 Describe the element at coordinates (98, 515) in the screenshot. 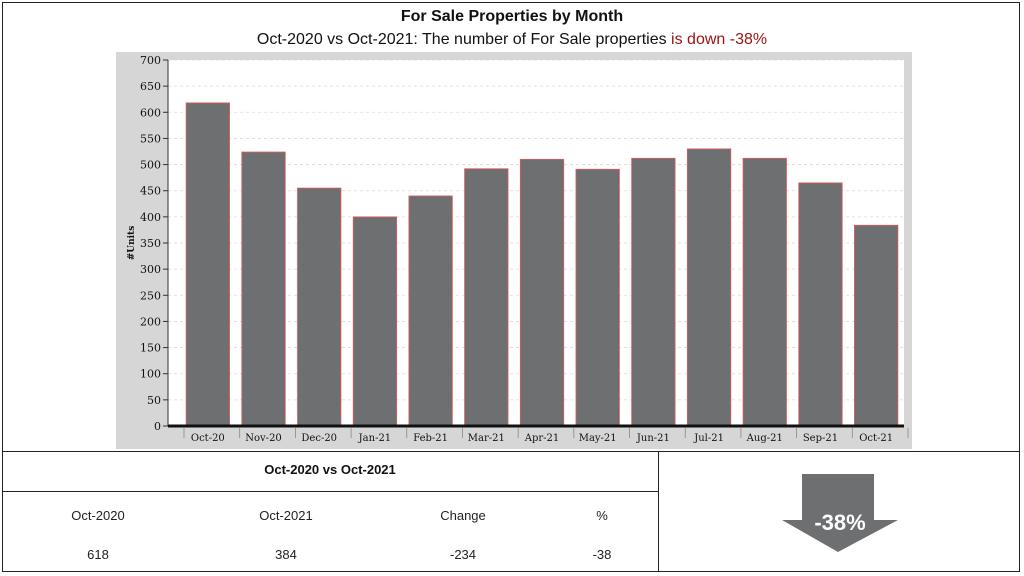

I see `table-col-oct-2020: Oct-2020` at that location.